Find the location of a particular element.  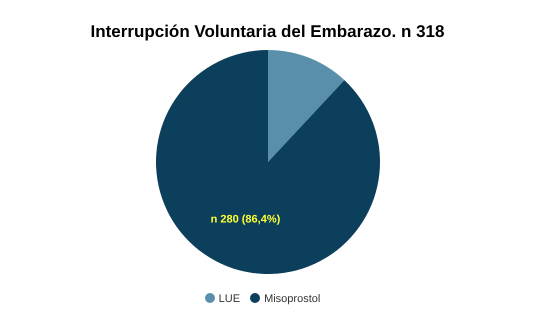

pie-slice is located at coordinates (306, 106).